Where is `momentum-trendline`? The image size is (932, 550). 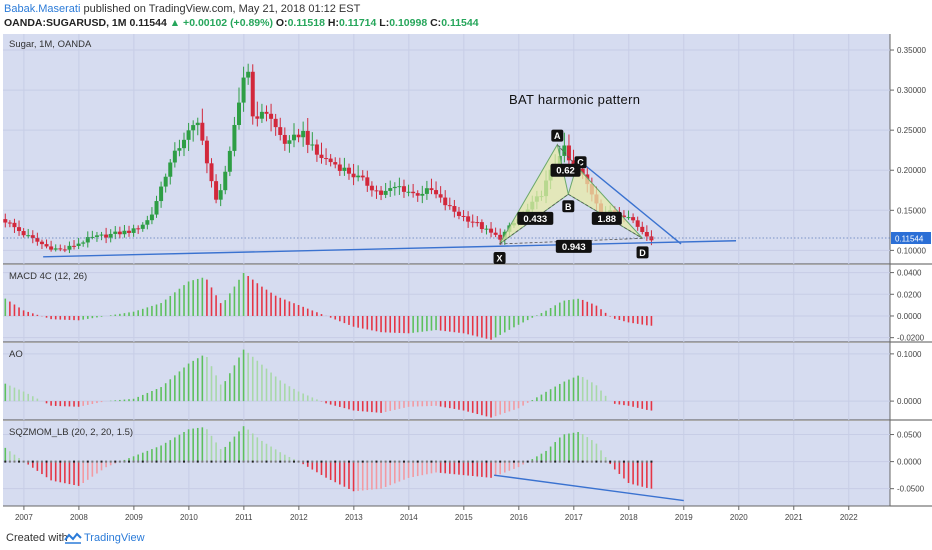
momentum-trendline is located at coordinates (588, 488).